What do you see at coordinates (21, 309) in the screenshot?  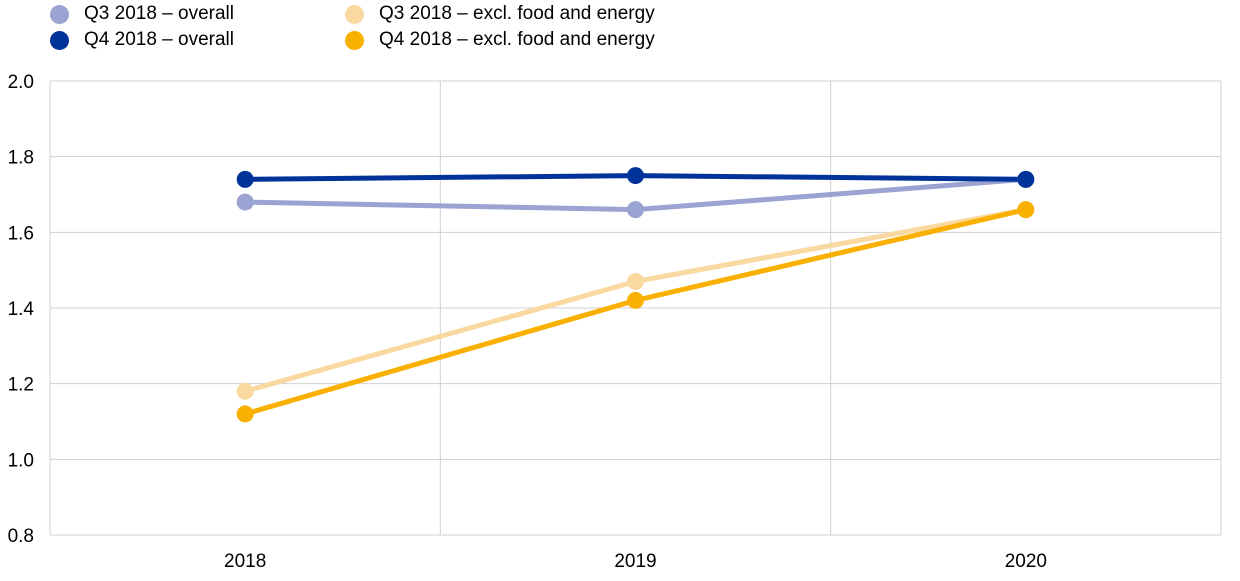 I see `y-tick-label: 1.4` at bounding box center [21, 309].